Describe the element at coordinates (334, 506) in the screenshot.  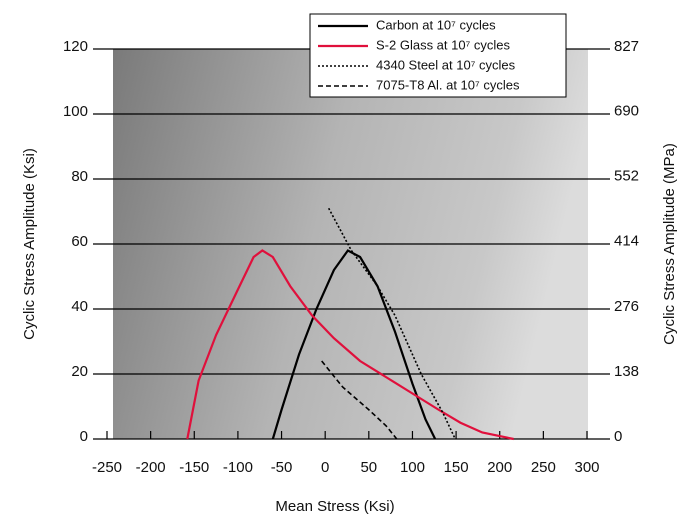
I see `x-axis-label: Mean Stress (Ksi)` at that location.